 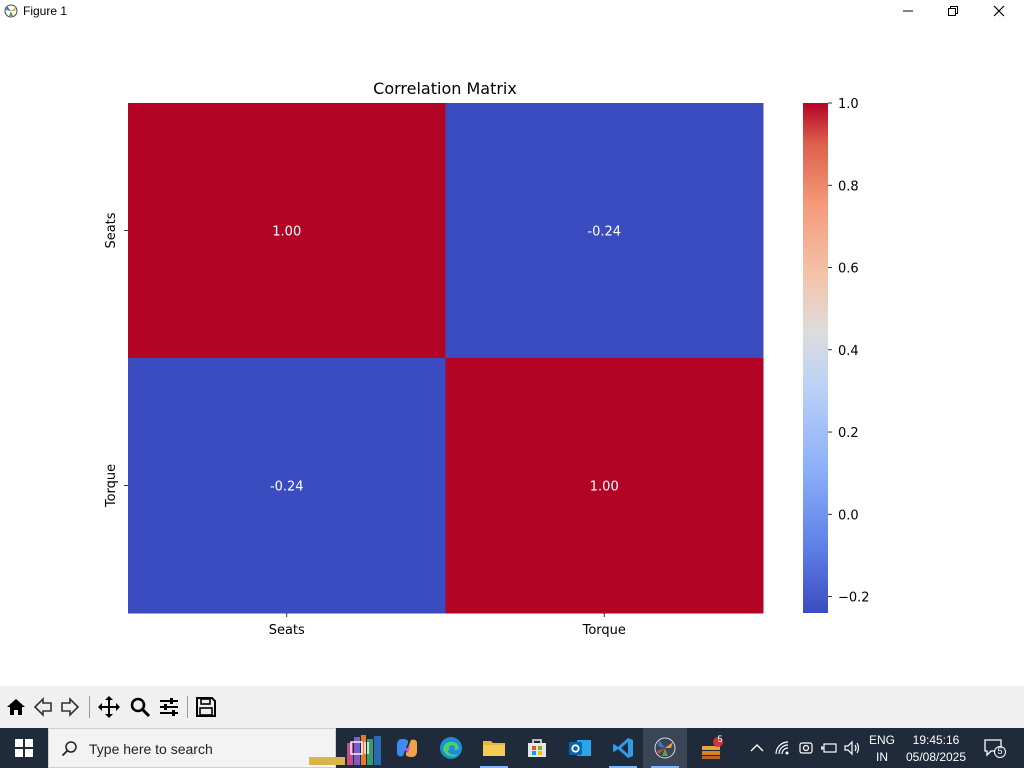 I want to click on notification-center-icon: 5, so click(x=995, y=748).